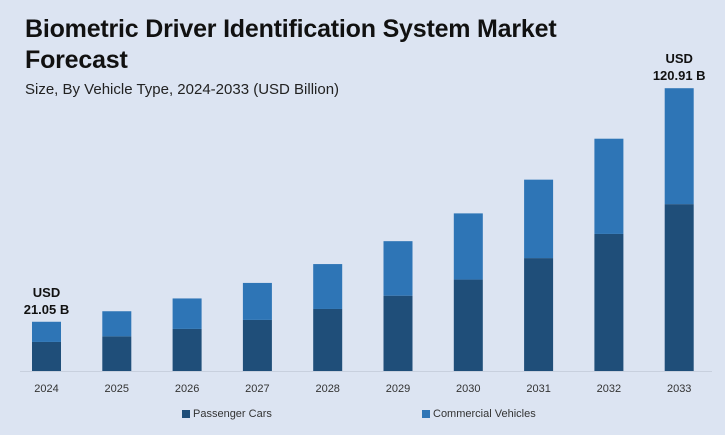 The image size is (725, 435). Describe the element at coordinates (187, 313) in the screenshot. I see `bar-commercial-vehicles-2026` at that location.